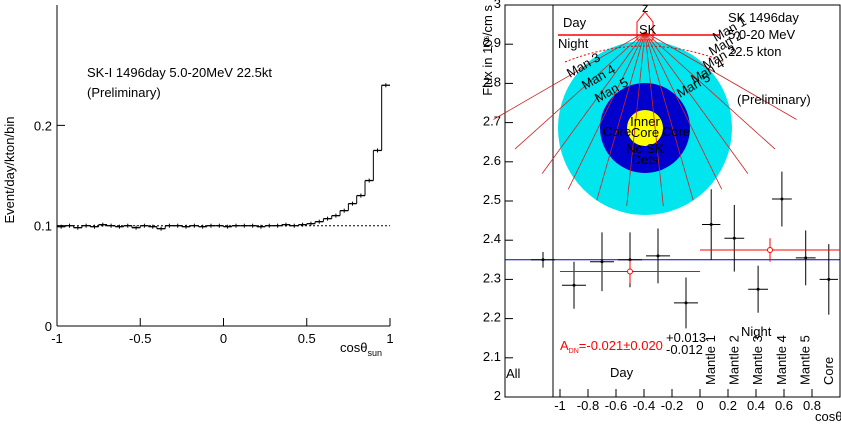 The width and height of the screenshot is (841, 427). I want to click on title-line: 5.0-20 MeV, so click(762, 34).